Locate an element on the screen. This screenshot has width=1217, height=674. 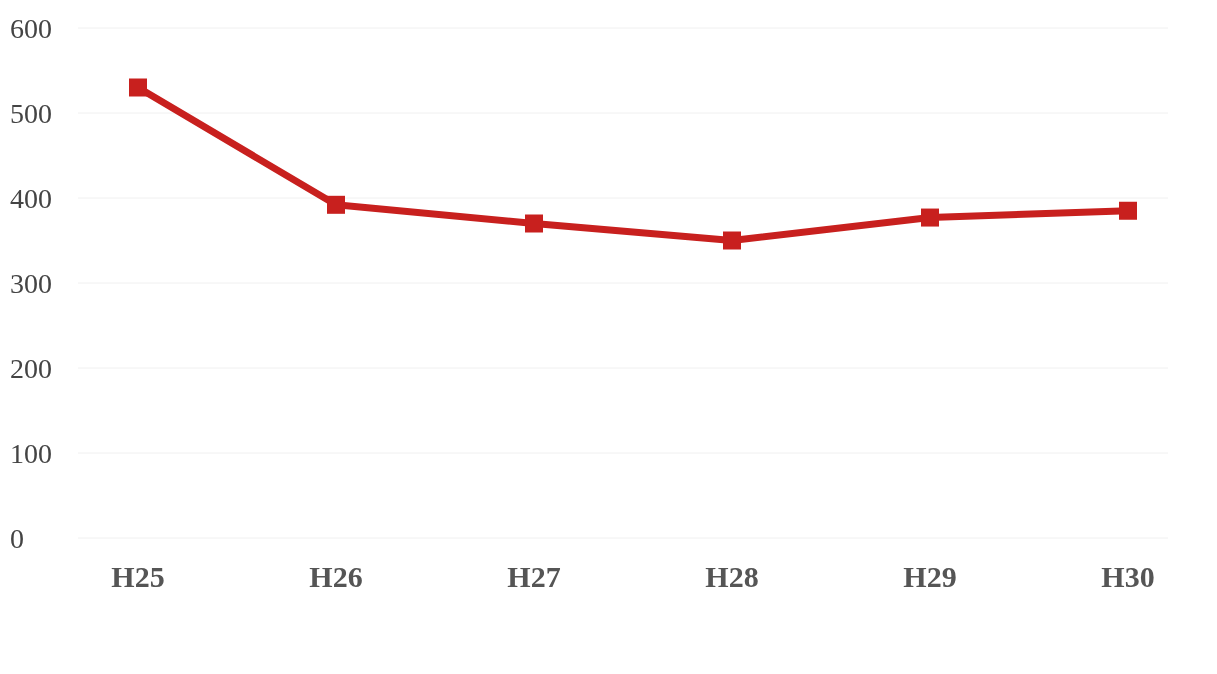
y-tick-label: 300 is located at coordinates (31, 283).